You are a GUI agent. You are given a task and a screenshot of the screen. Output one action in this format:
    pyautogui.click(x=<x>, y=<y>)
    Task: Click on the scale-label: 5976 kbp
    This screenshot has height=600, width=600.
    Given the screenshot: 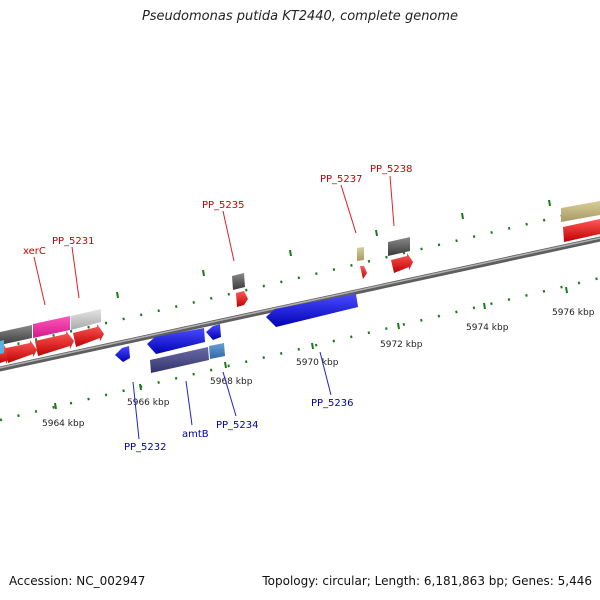 What is the action you would take?
    pyautogui.click(x=573, y=313)
    